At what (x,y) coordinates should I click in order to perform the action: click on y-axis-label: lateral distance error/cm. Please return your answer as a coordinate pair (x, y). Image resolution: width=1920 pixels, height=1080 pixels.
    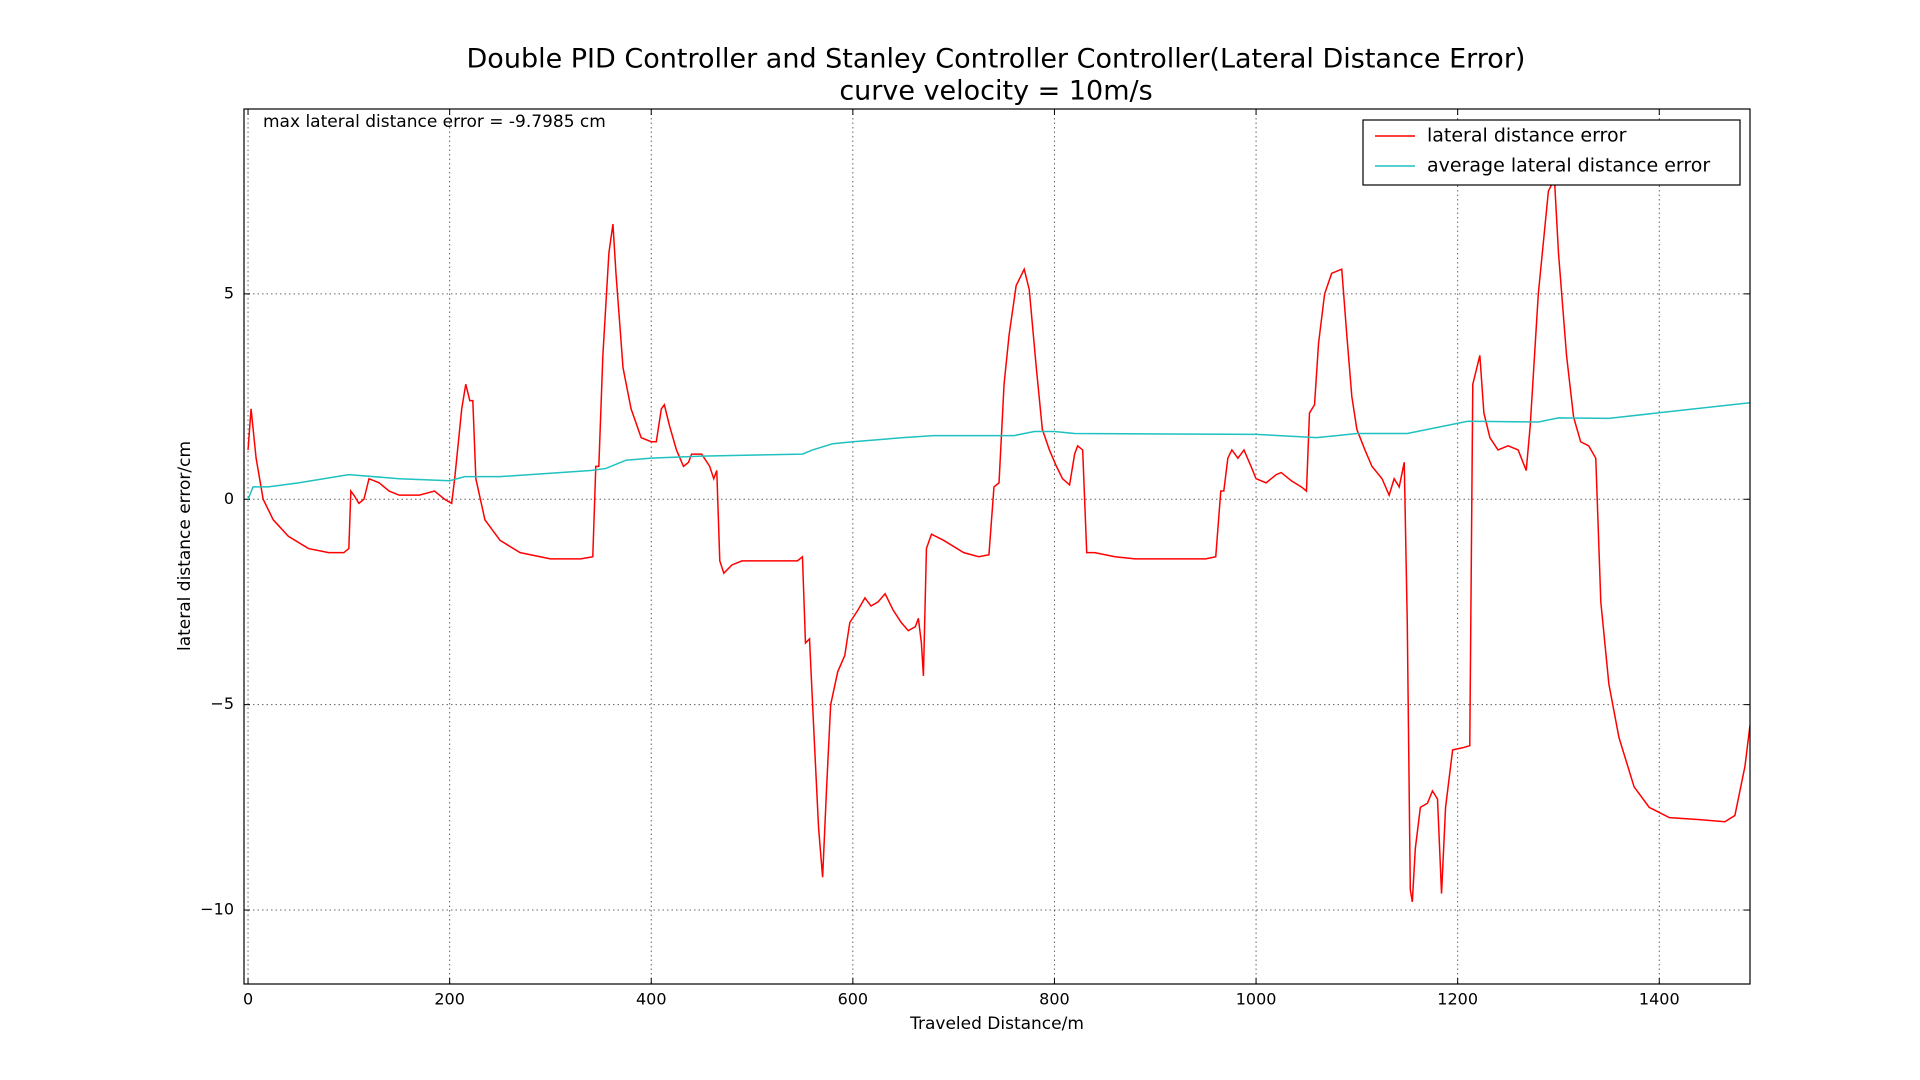
    Looking at the image, I should click on (185, 546).